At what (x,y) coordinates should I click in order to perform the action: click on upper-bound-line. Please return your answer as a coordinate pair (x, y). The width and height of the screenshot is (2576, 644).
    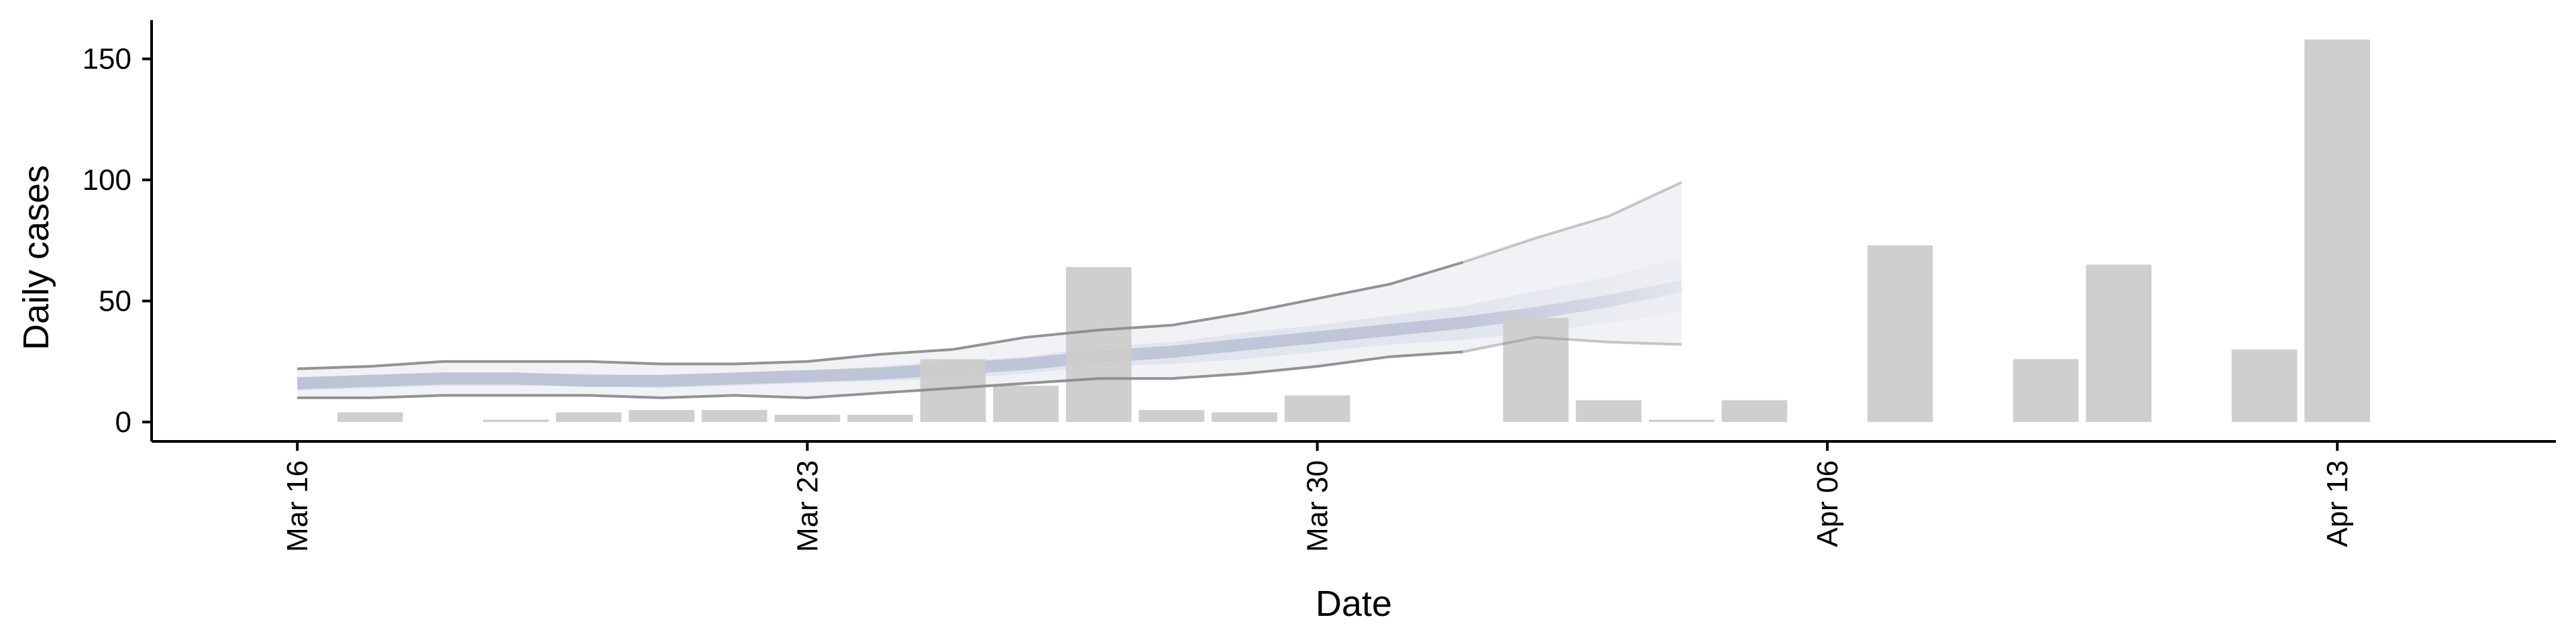
    Looking at the image, I should click on (880, 315).